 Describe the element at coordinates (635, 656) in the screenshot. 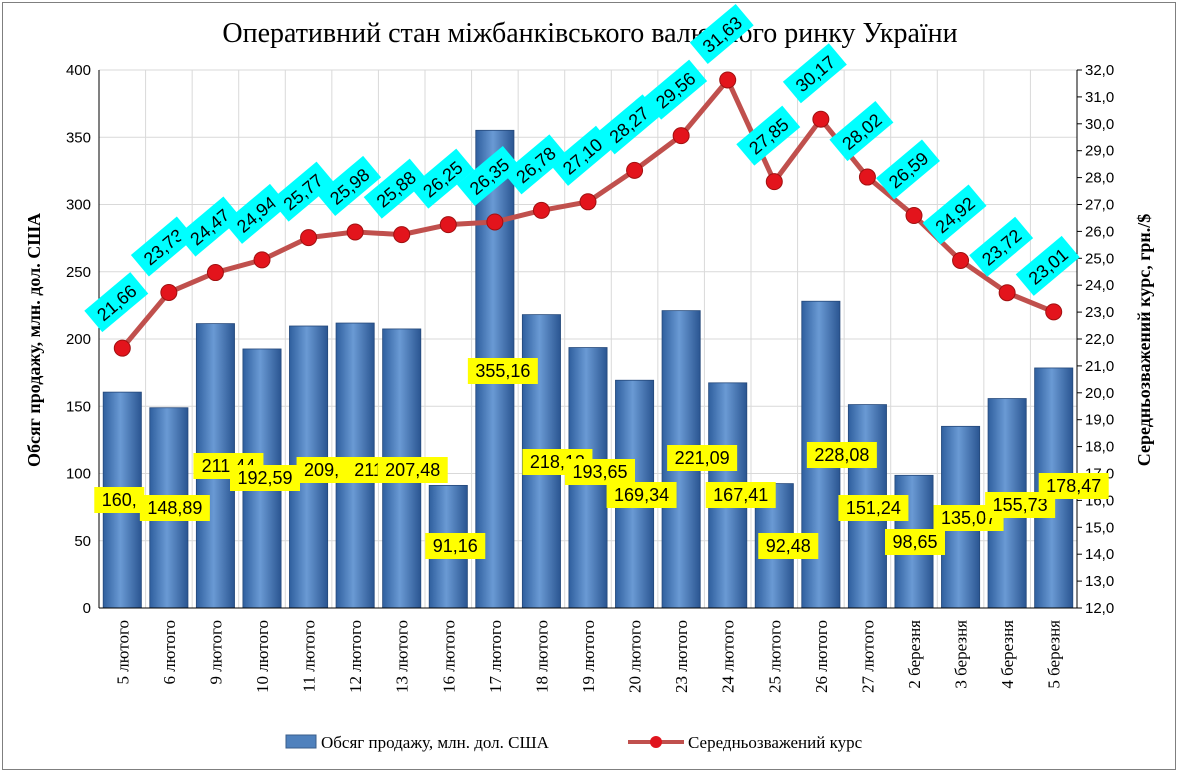

I see `x-tick-label: 20 лютого` at that location.